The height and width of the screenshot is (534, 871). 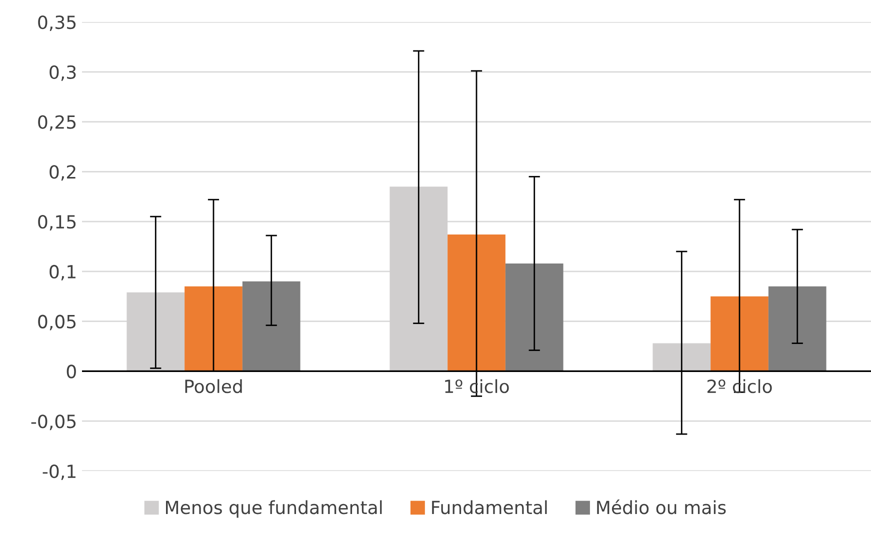 What do you see at coordinates (57, 223) in the screenshot?
I see `y-tick-label: 0,15` at bounding box center [57, 223].